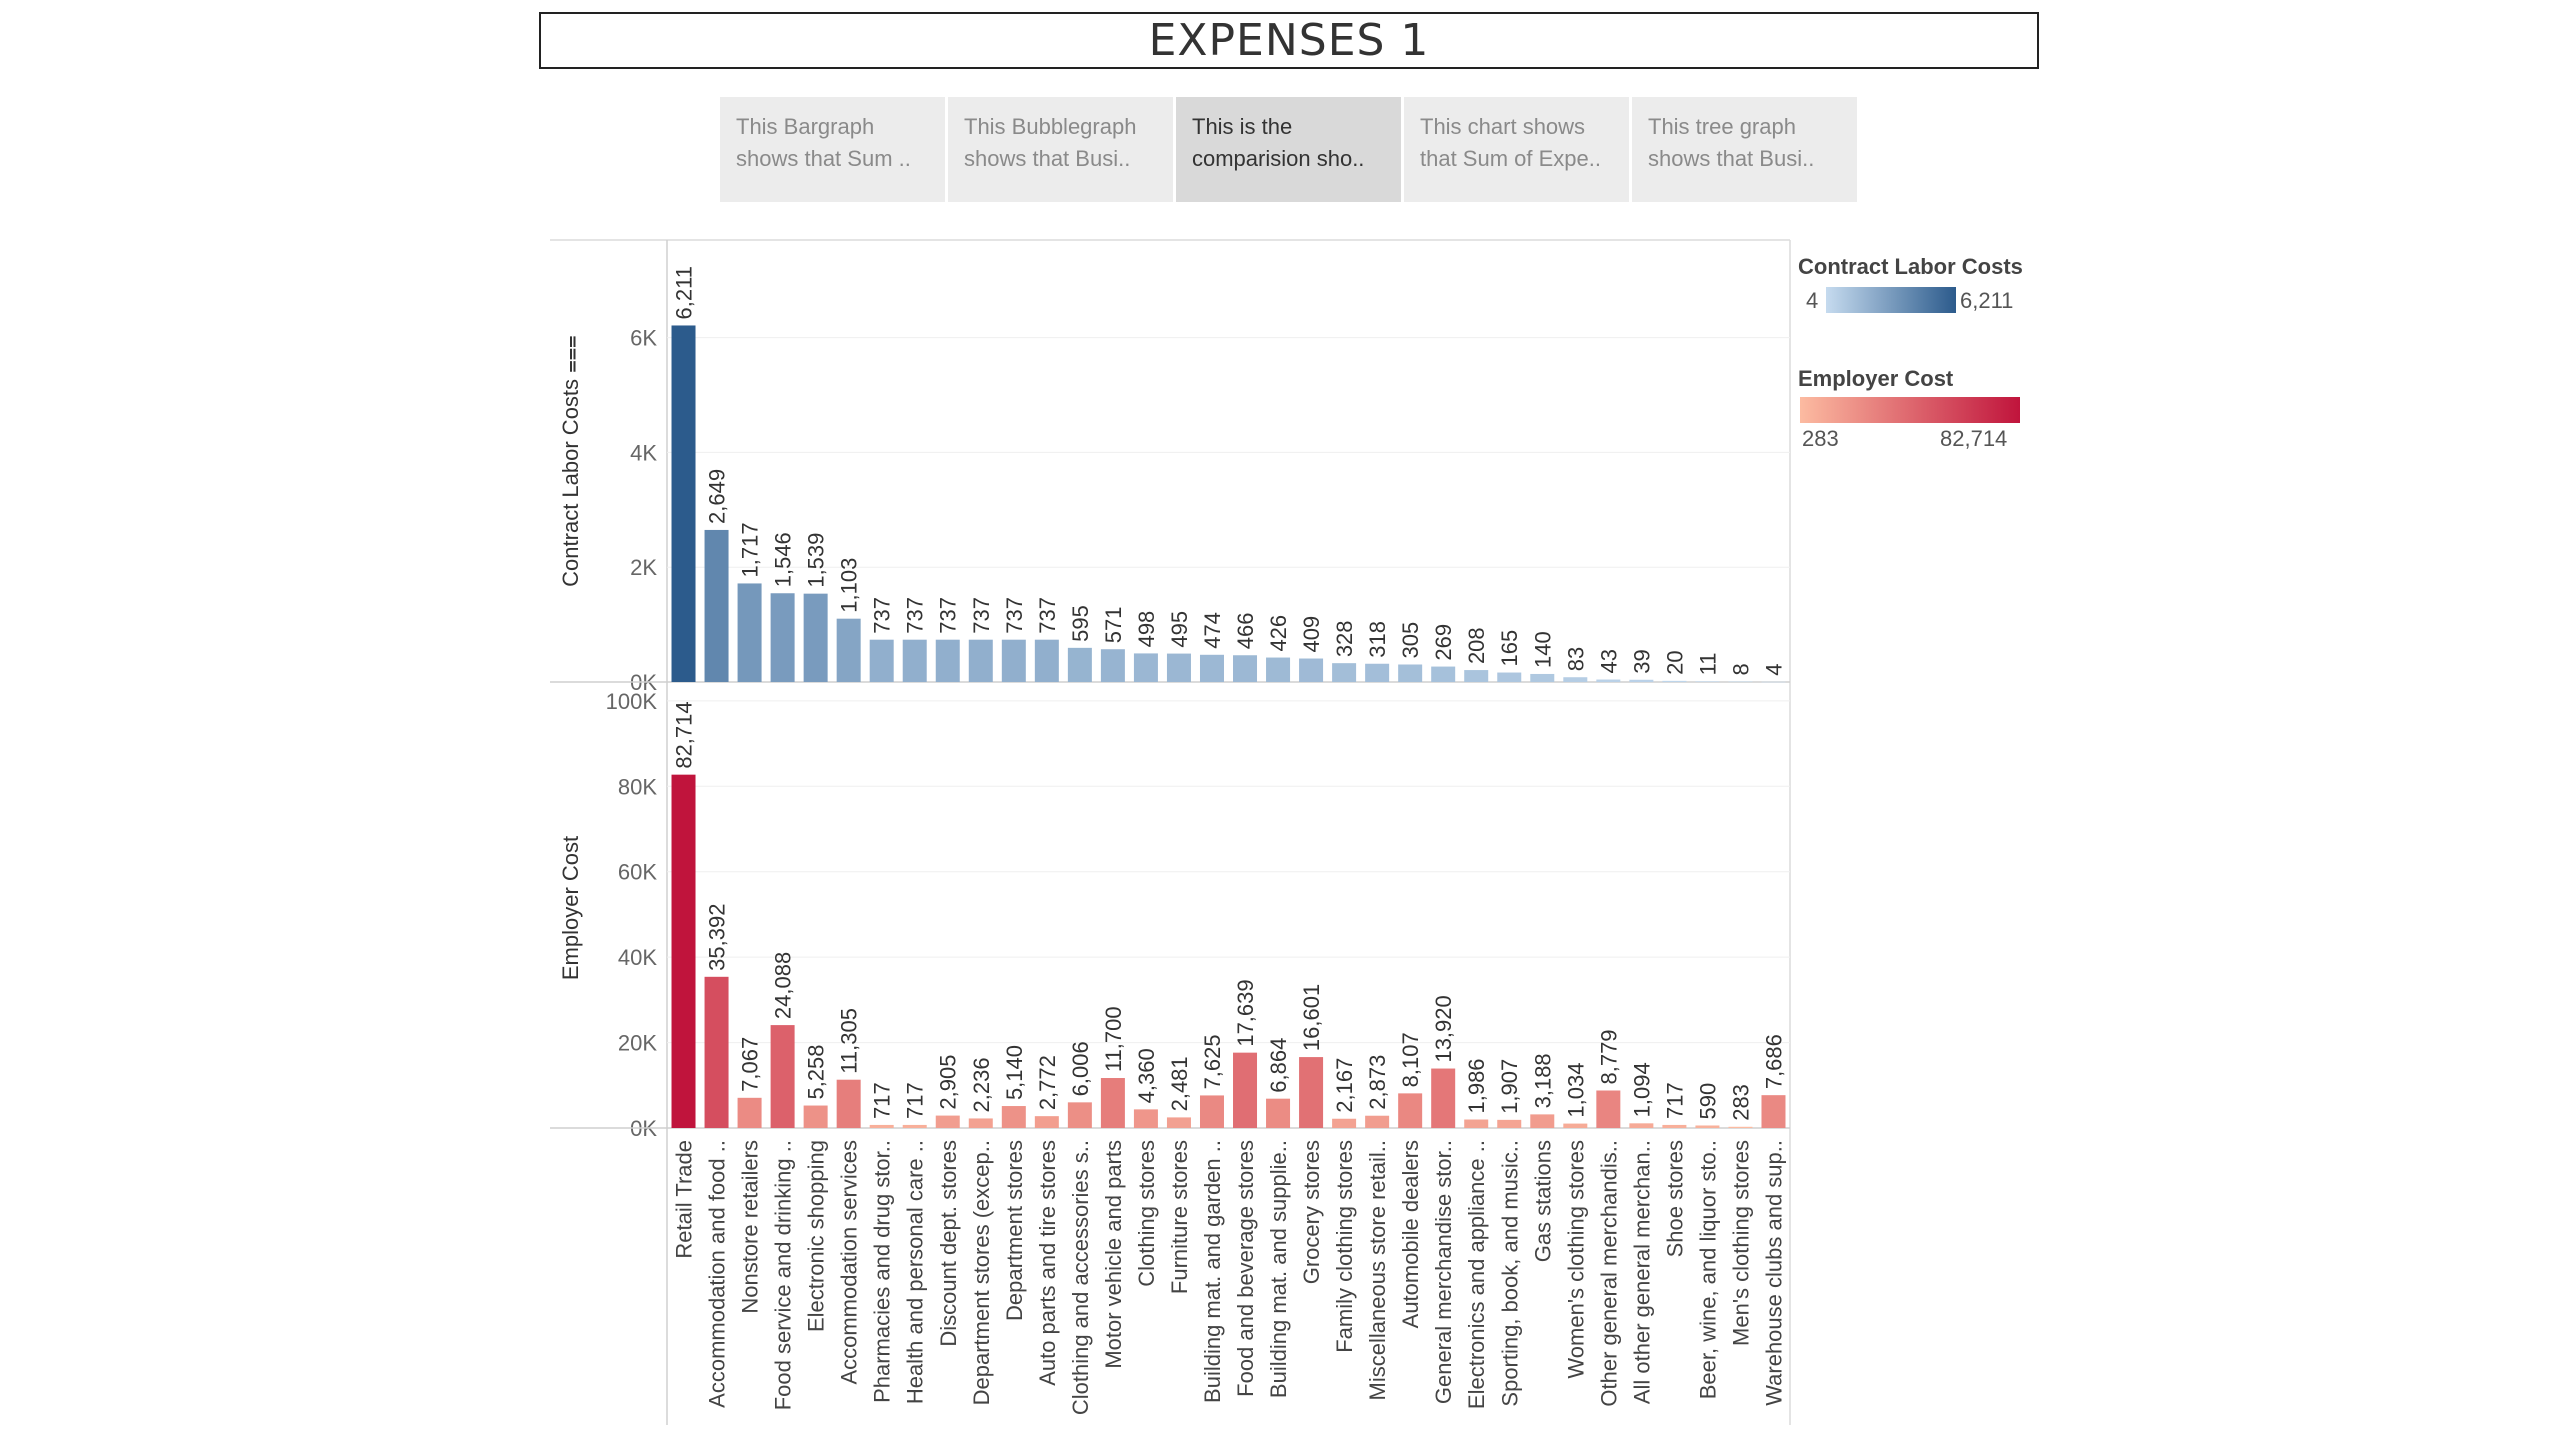 This screenshot has height=1440, width=2560. What do you see at coordinates (805, 126) in the screenshot?
I see `tab-line-1: This Bargraph` at bounding box center [805, 126].